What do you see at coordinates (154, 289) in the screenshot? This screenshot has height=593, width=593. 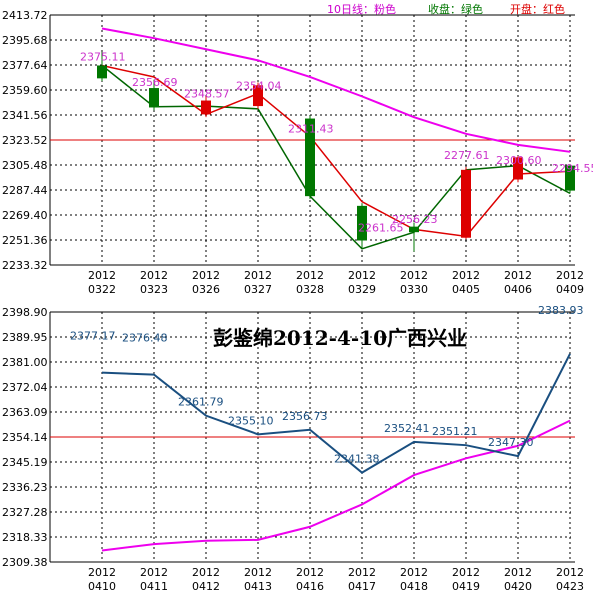 I see `top-xtick-label-date: 0323` at bounding box center [154, 289].